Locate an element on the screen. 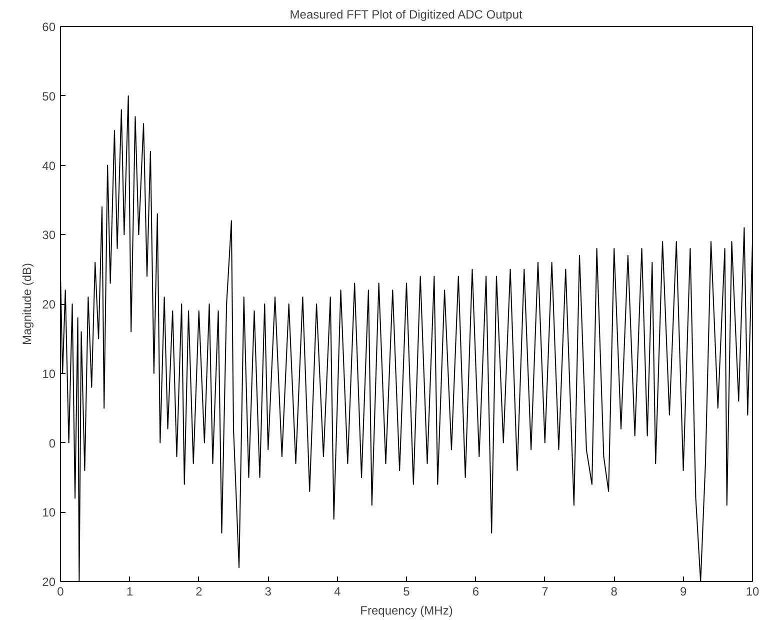  x-tick-label: 8 is located at coordinates (614, 591).